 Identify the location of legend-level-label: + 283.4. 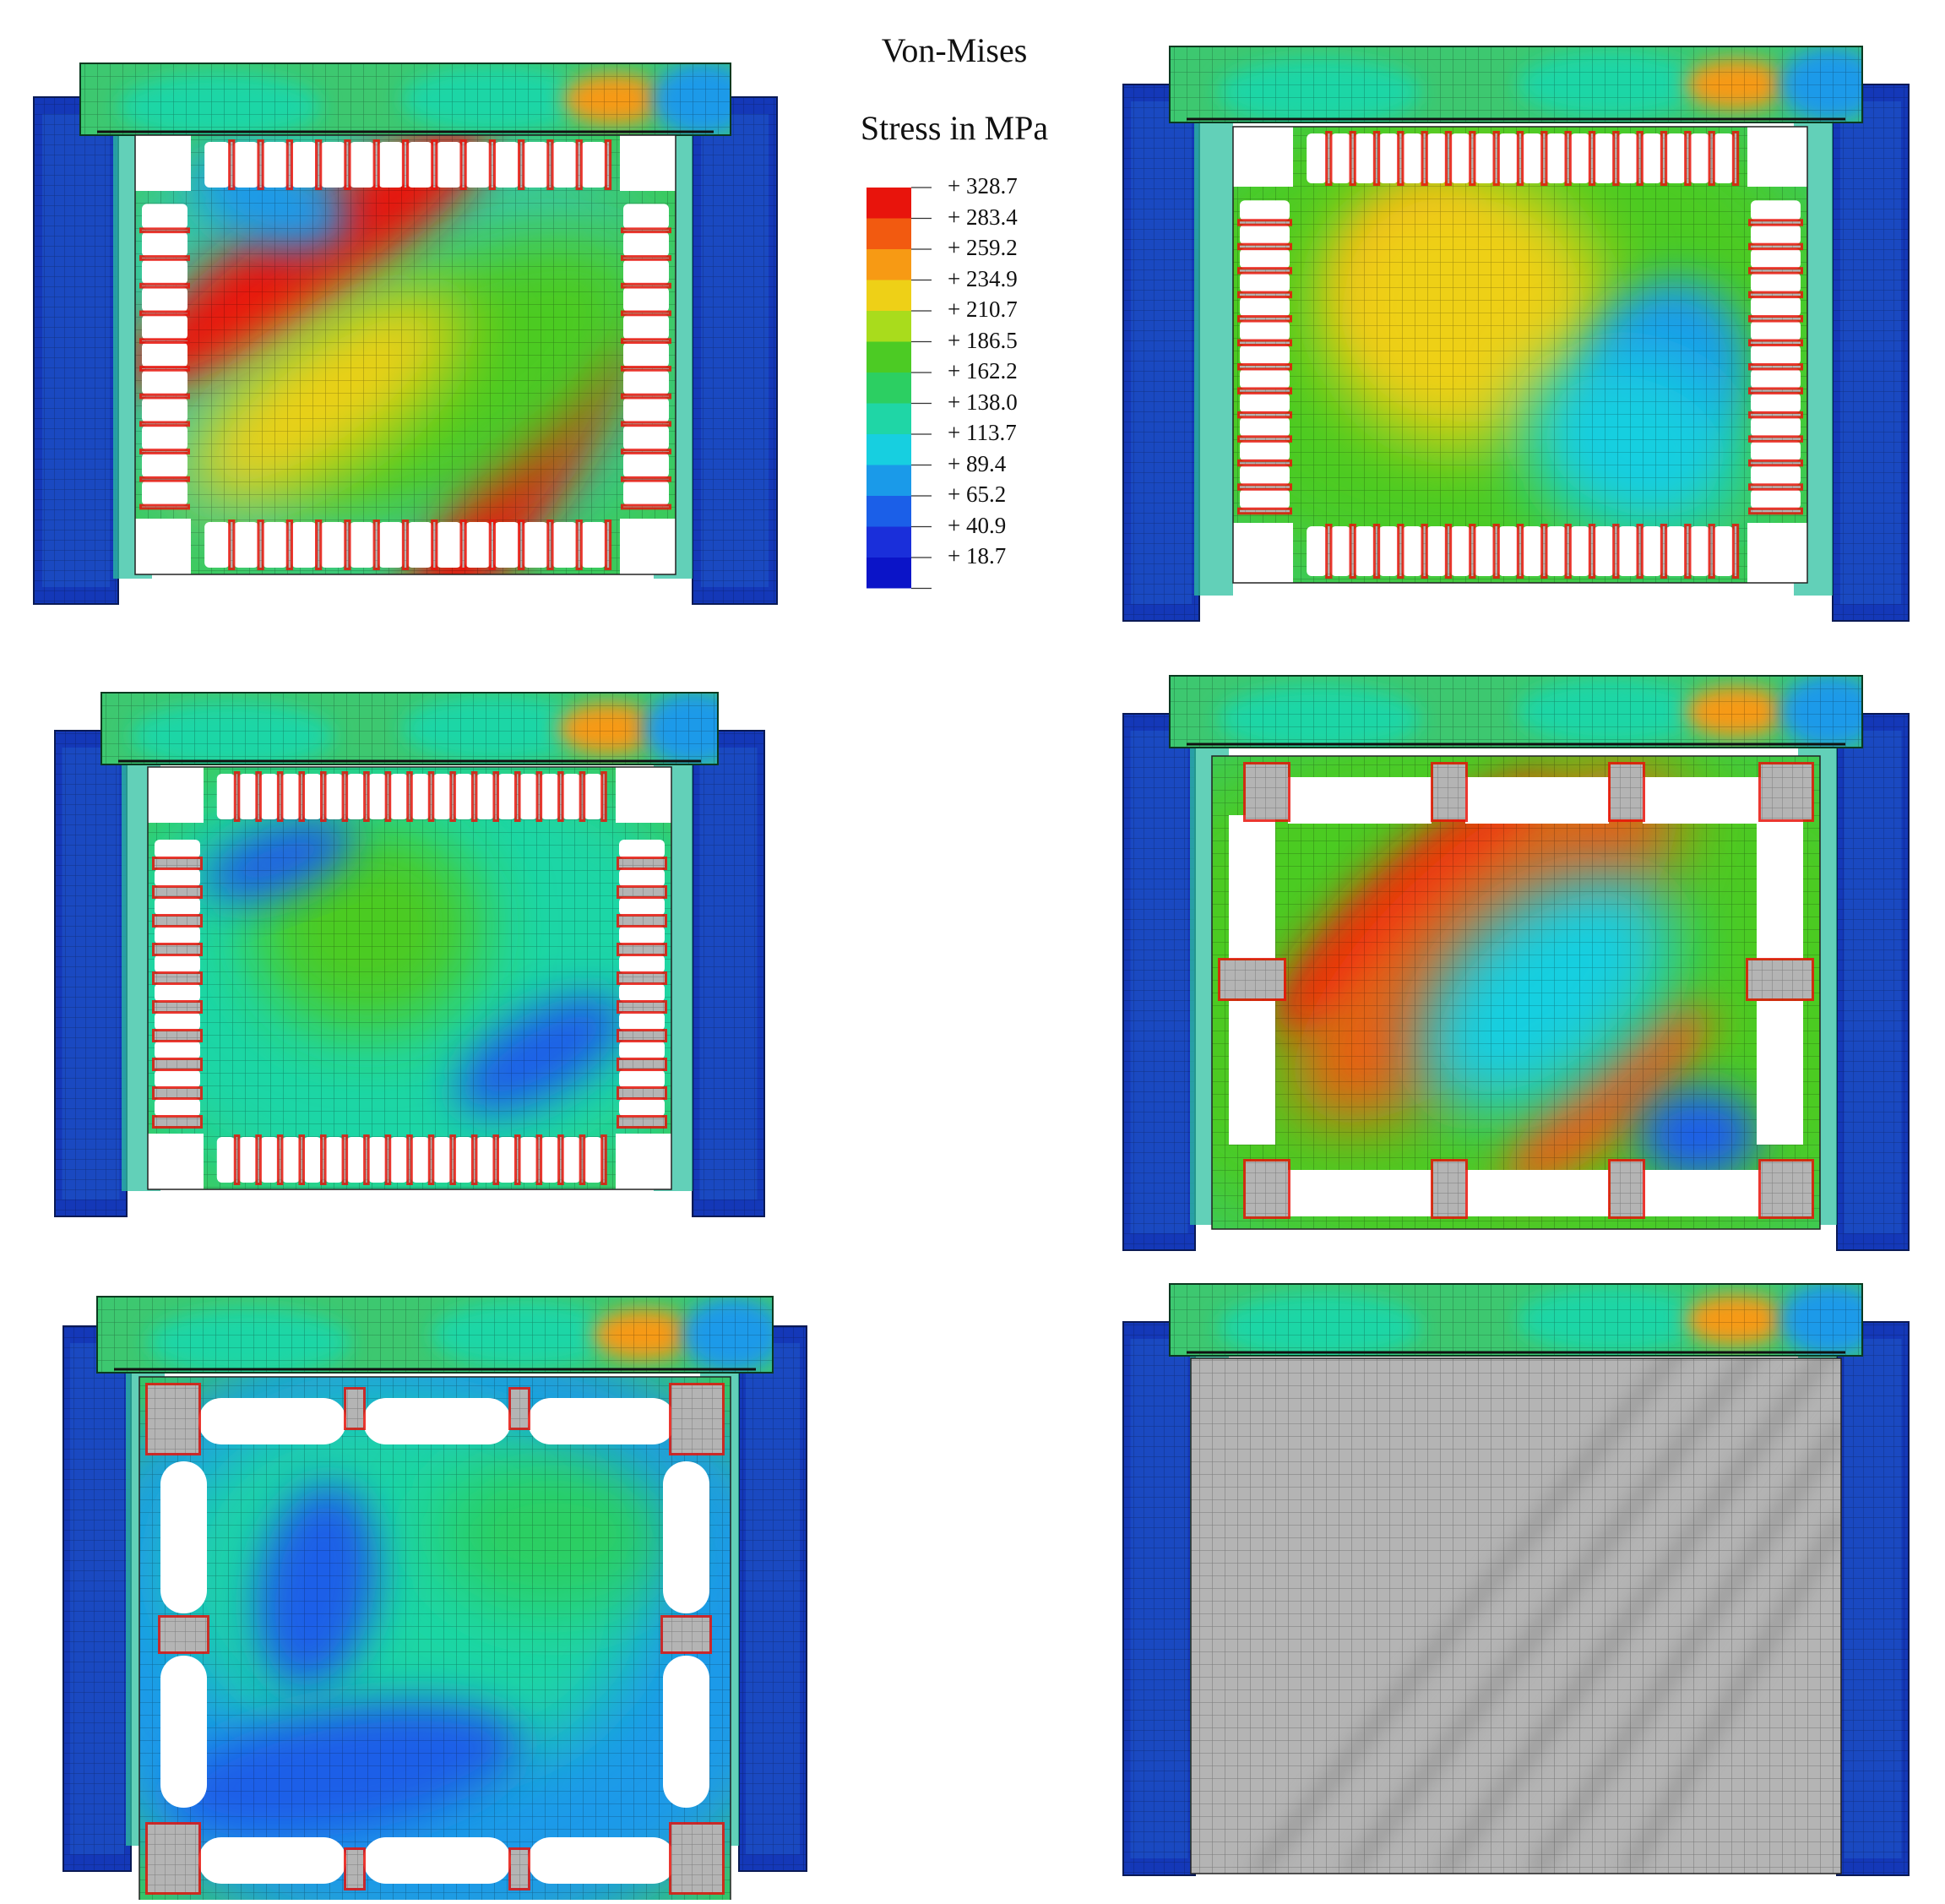
(983, 217).